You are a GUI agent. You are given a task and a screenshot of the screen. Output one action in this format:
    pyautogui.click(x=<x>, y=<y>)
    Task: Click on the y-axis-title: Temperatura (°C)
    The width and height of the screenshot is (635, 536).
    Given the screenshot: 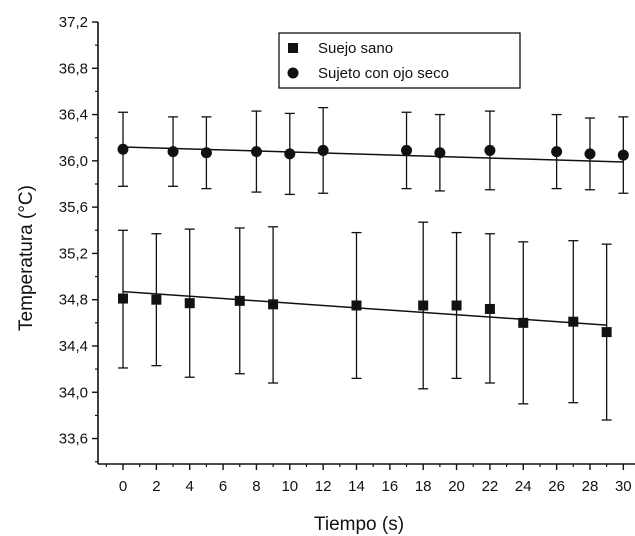 What is the action you would take?
    pyautogui.click(x=26, y=258)
    